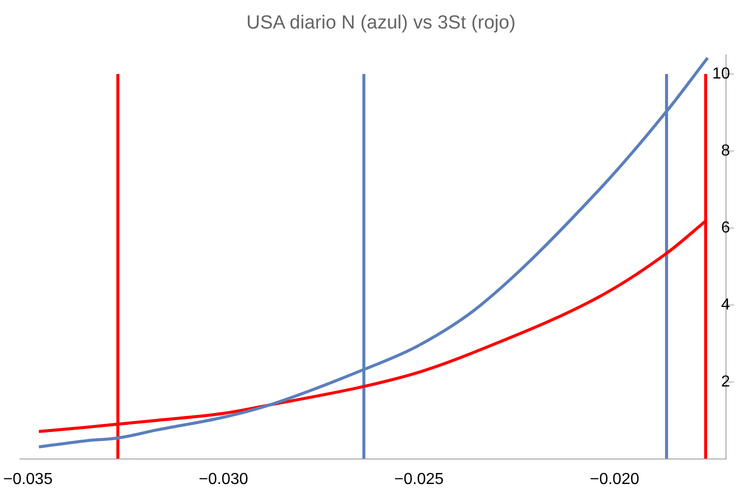 Image resolution: width=752 pixels, height=498 pixels. I want to click on x-tick-label: −0.025, so click(419, 479).